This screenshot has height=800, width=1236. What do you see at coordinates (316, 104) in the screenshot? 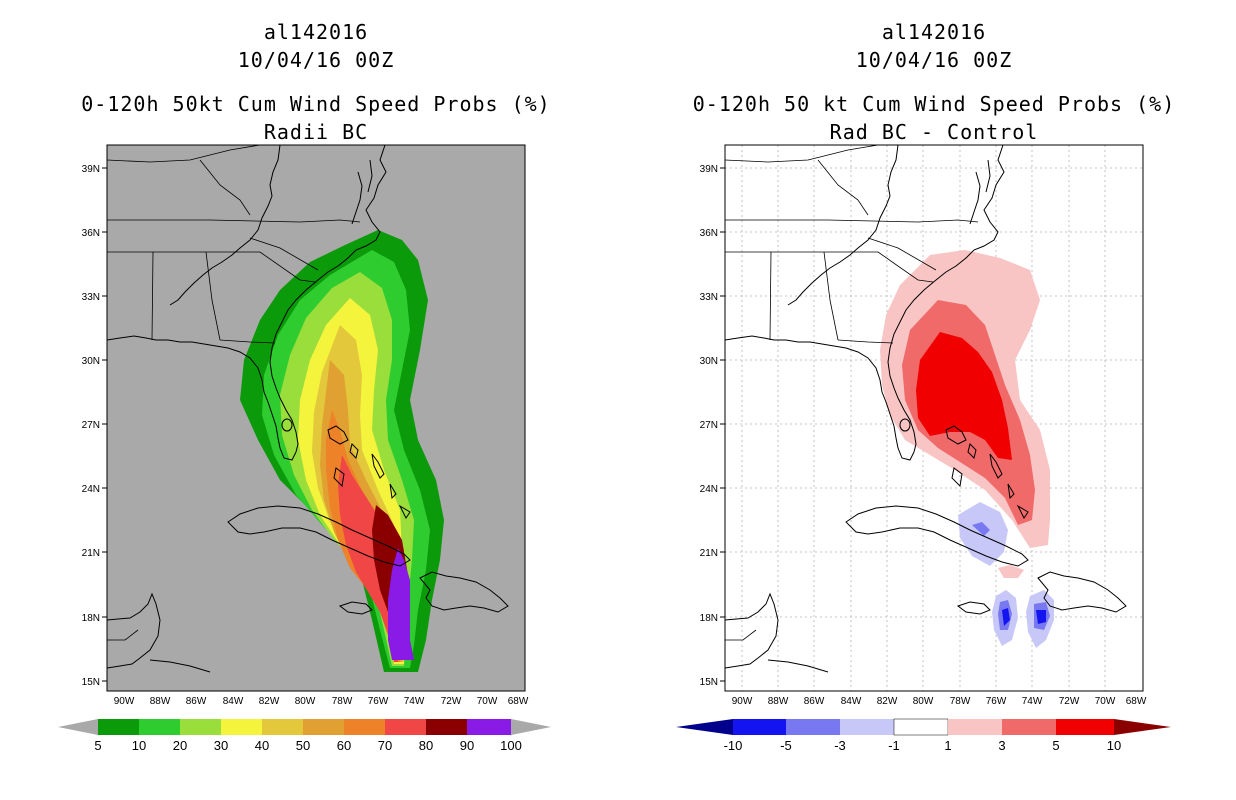
I see `left-title: 0-120h 50kt Cum Wind Speed Probs (%)` at bounding box center [316, 104].